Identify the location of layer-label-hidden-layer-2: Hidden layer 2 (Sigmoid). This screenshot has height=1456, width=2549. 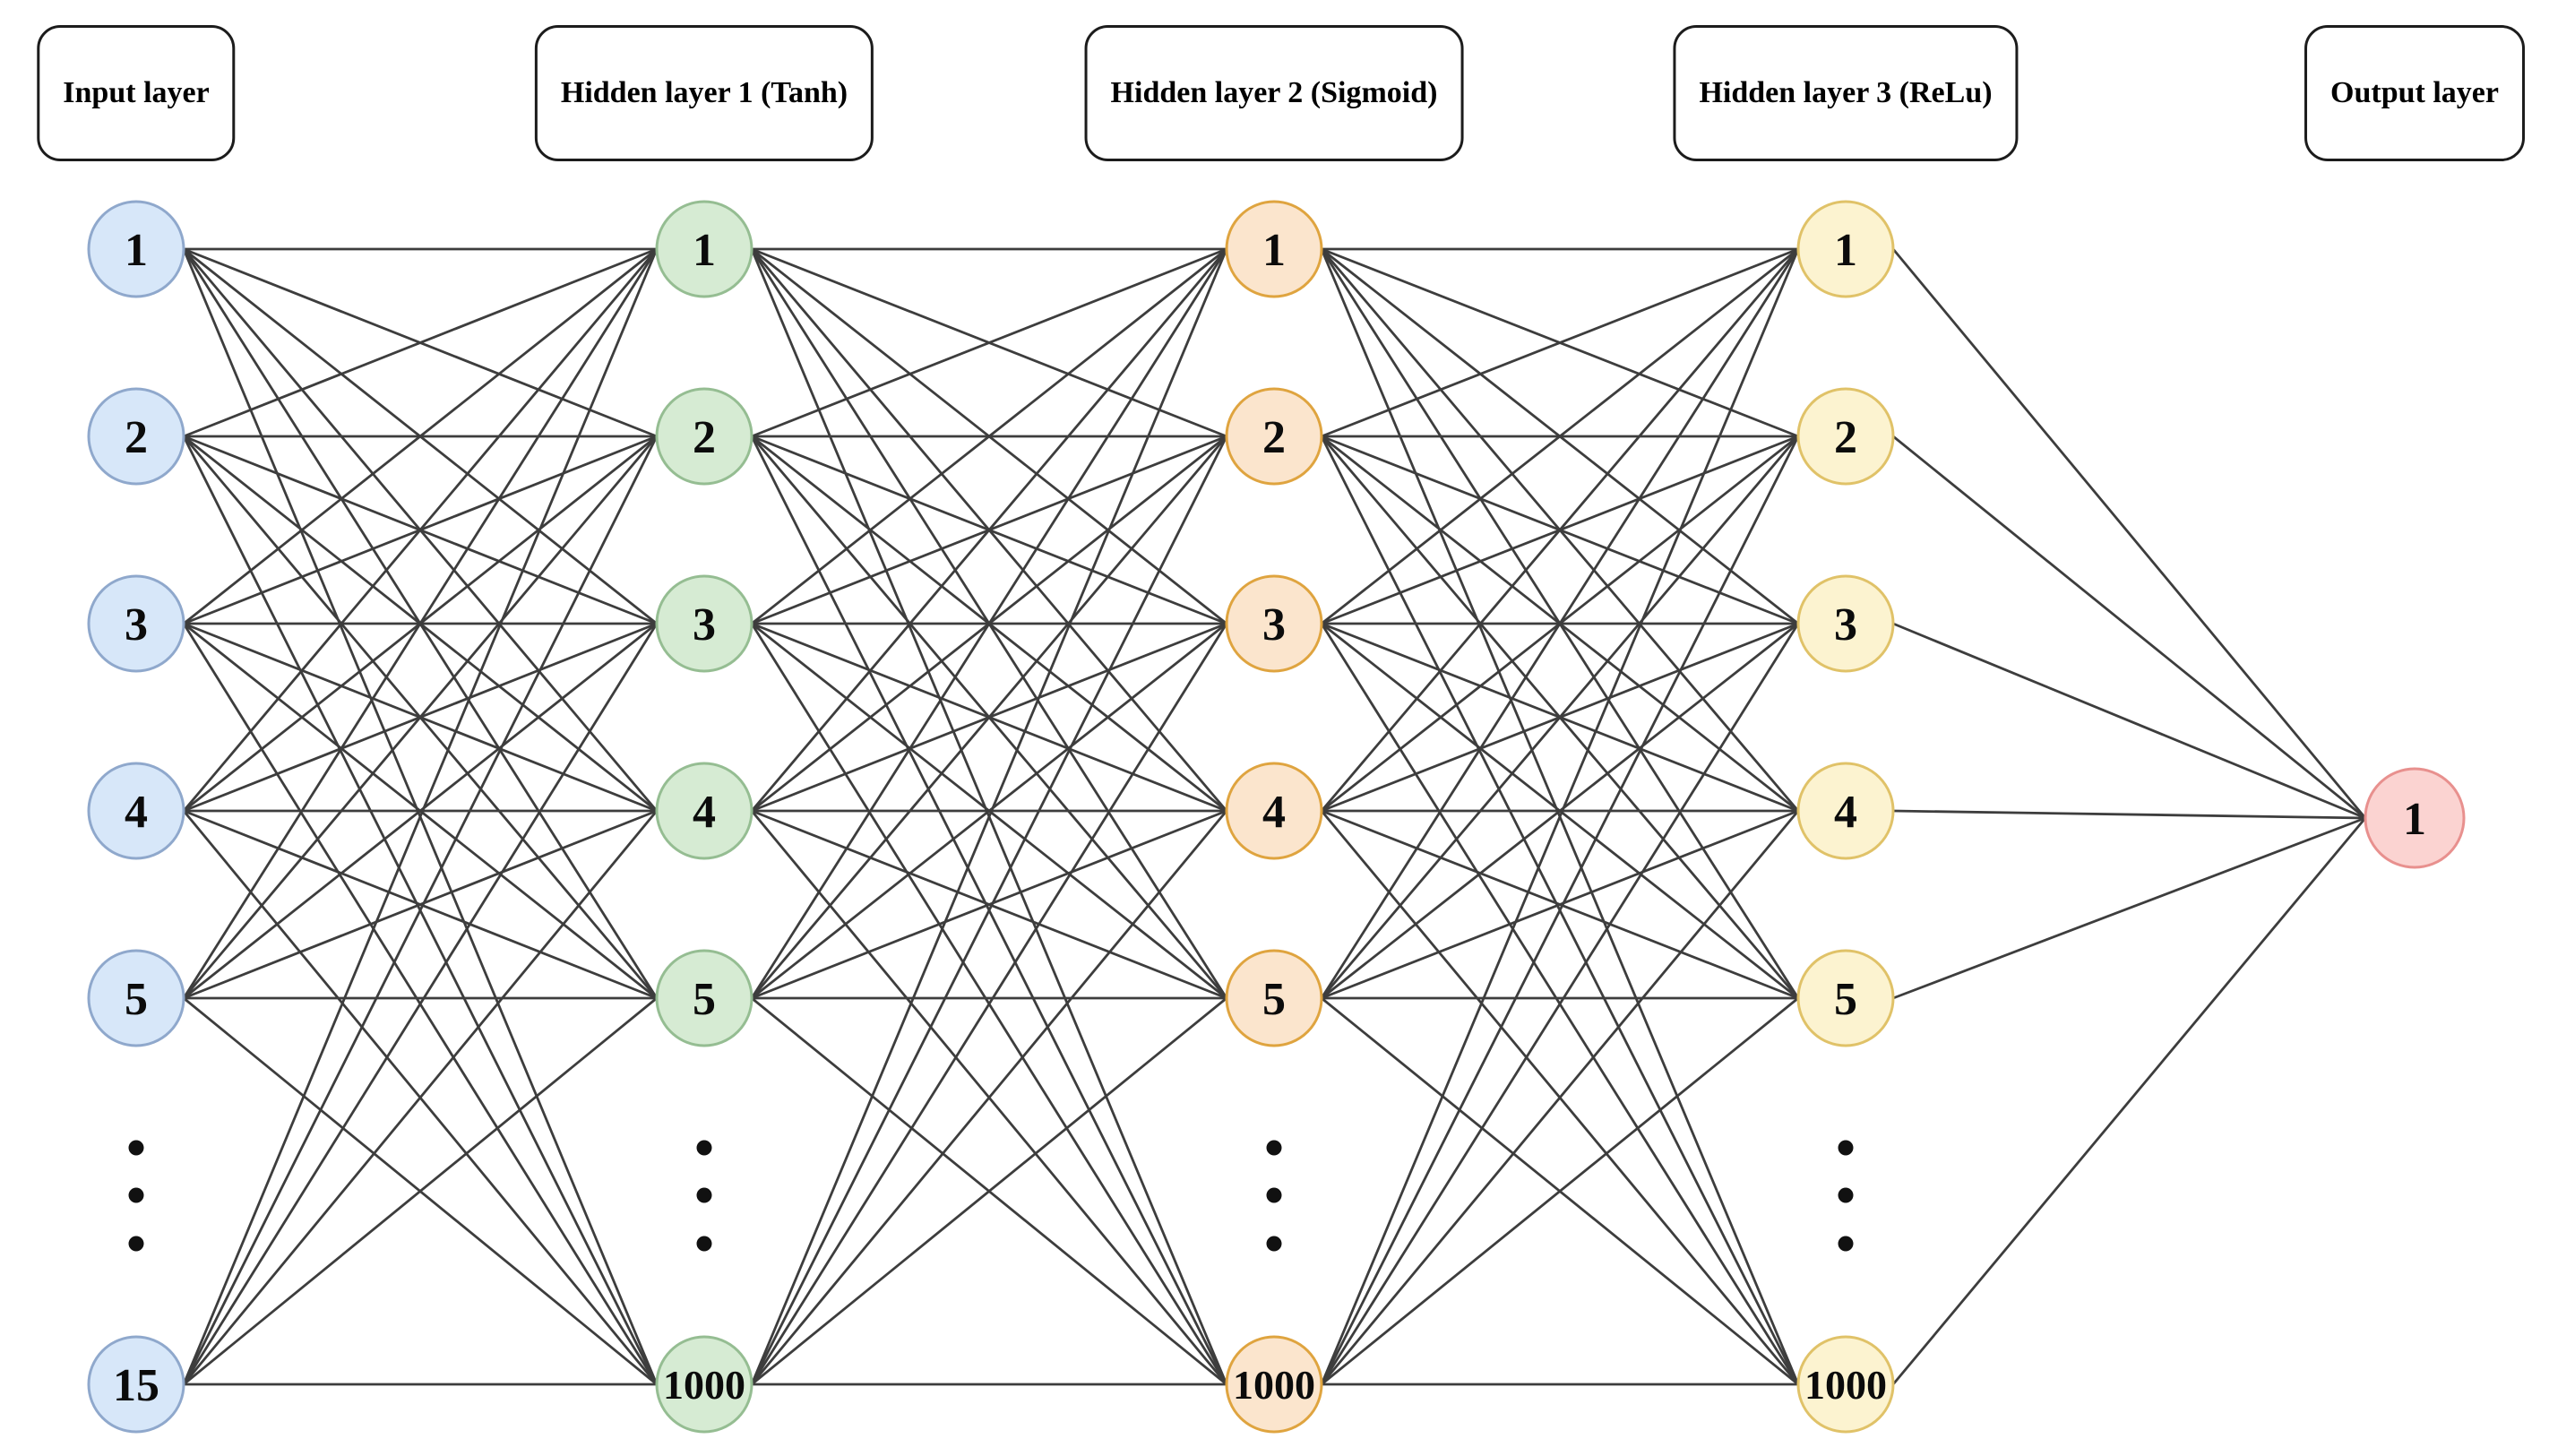
(1274, 93).